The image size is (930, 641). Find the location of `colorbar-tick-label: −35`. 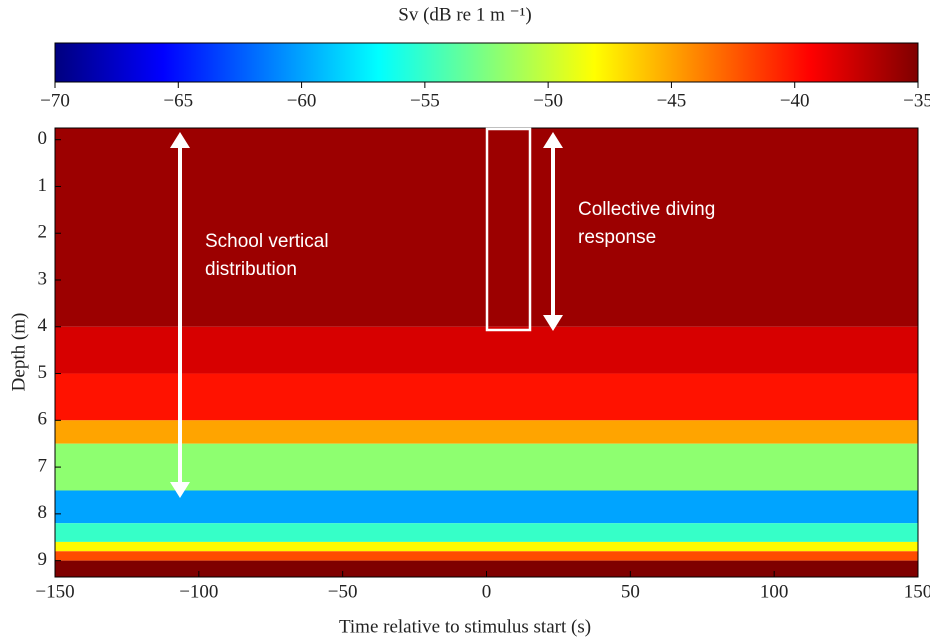

colorbar-tick-label: −35 is located at coordinates (916, 100).